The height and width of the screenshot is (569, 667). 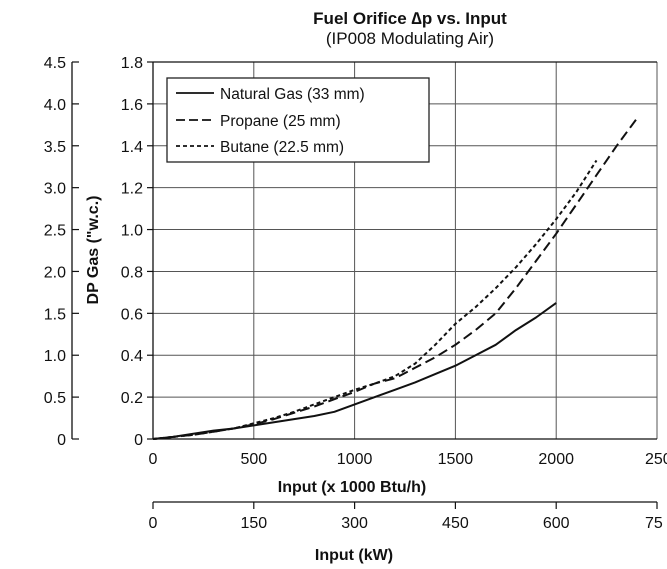 I want to click on secondary-y-tick-label: 4.0, so click(x=55, y=105).